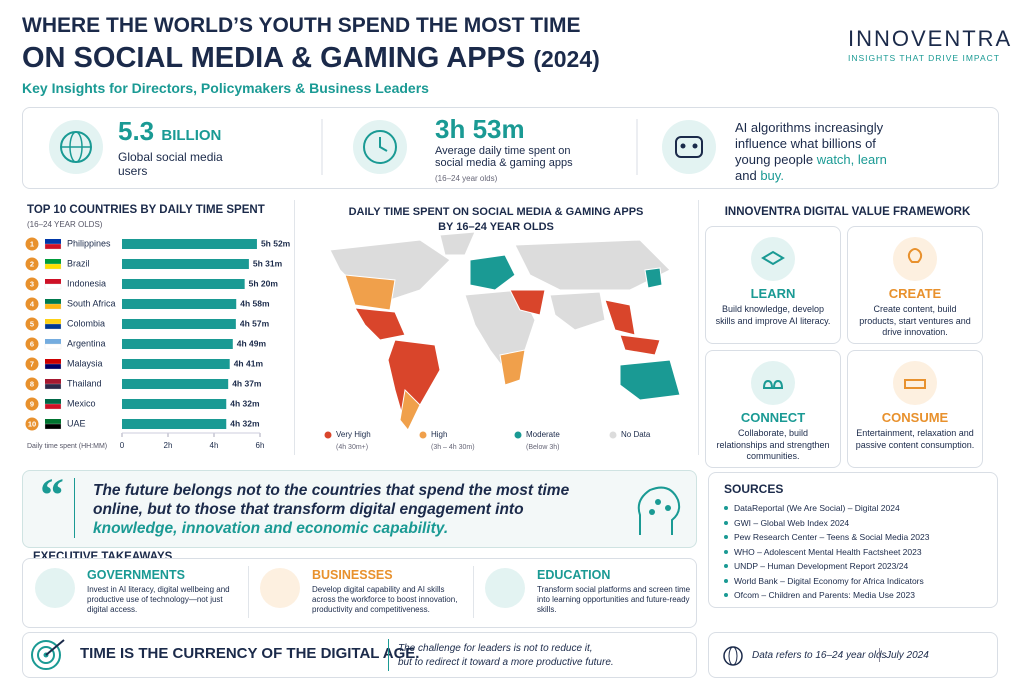  What do you see at coordinates (32, 323) in the screenshot?
I see `rank: 5` at bounding box center [32, 323].